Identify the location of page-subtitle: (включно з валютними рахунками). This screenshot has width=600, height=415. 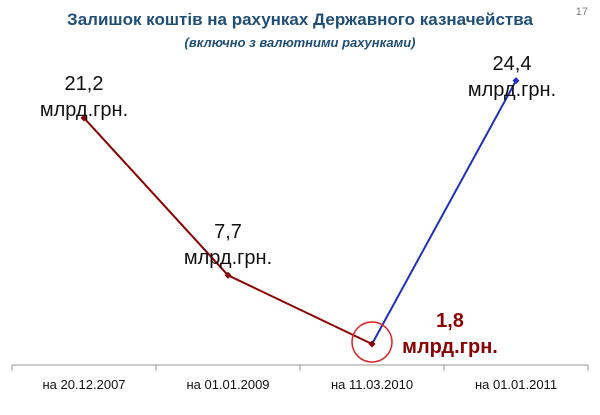
(300, 42).